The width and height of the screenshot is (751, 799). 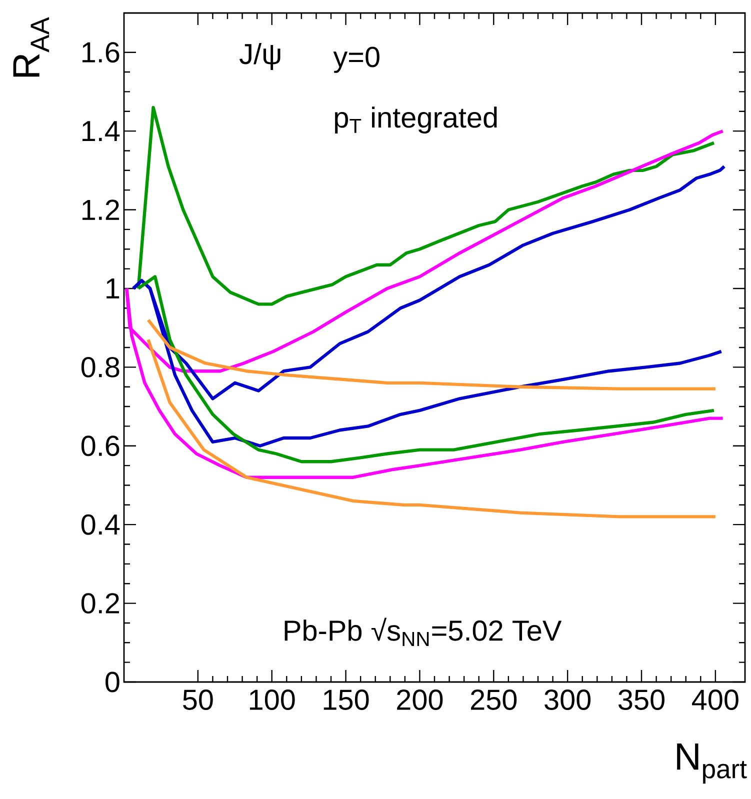 What do you see at coordinates (198, 700) in the screenshot?
I see `x-tick-label: 50` at bounding box center [198, 700].